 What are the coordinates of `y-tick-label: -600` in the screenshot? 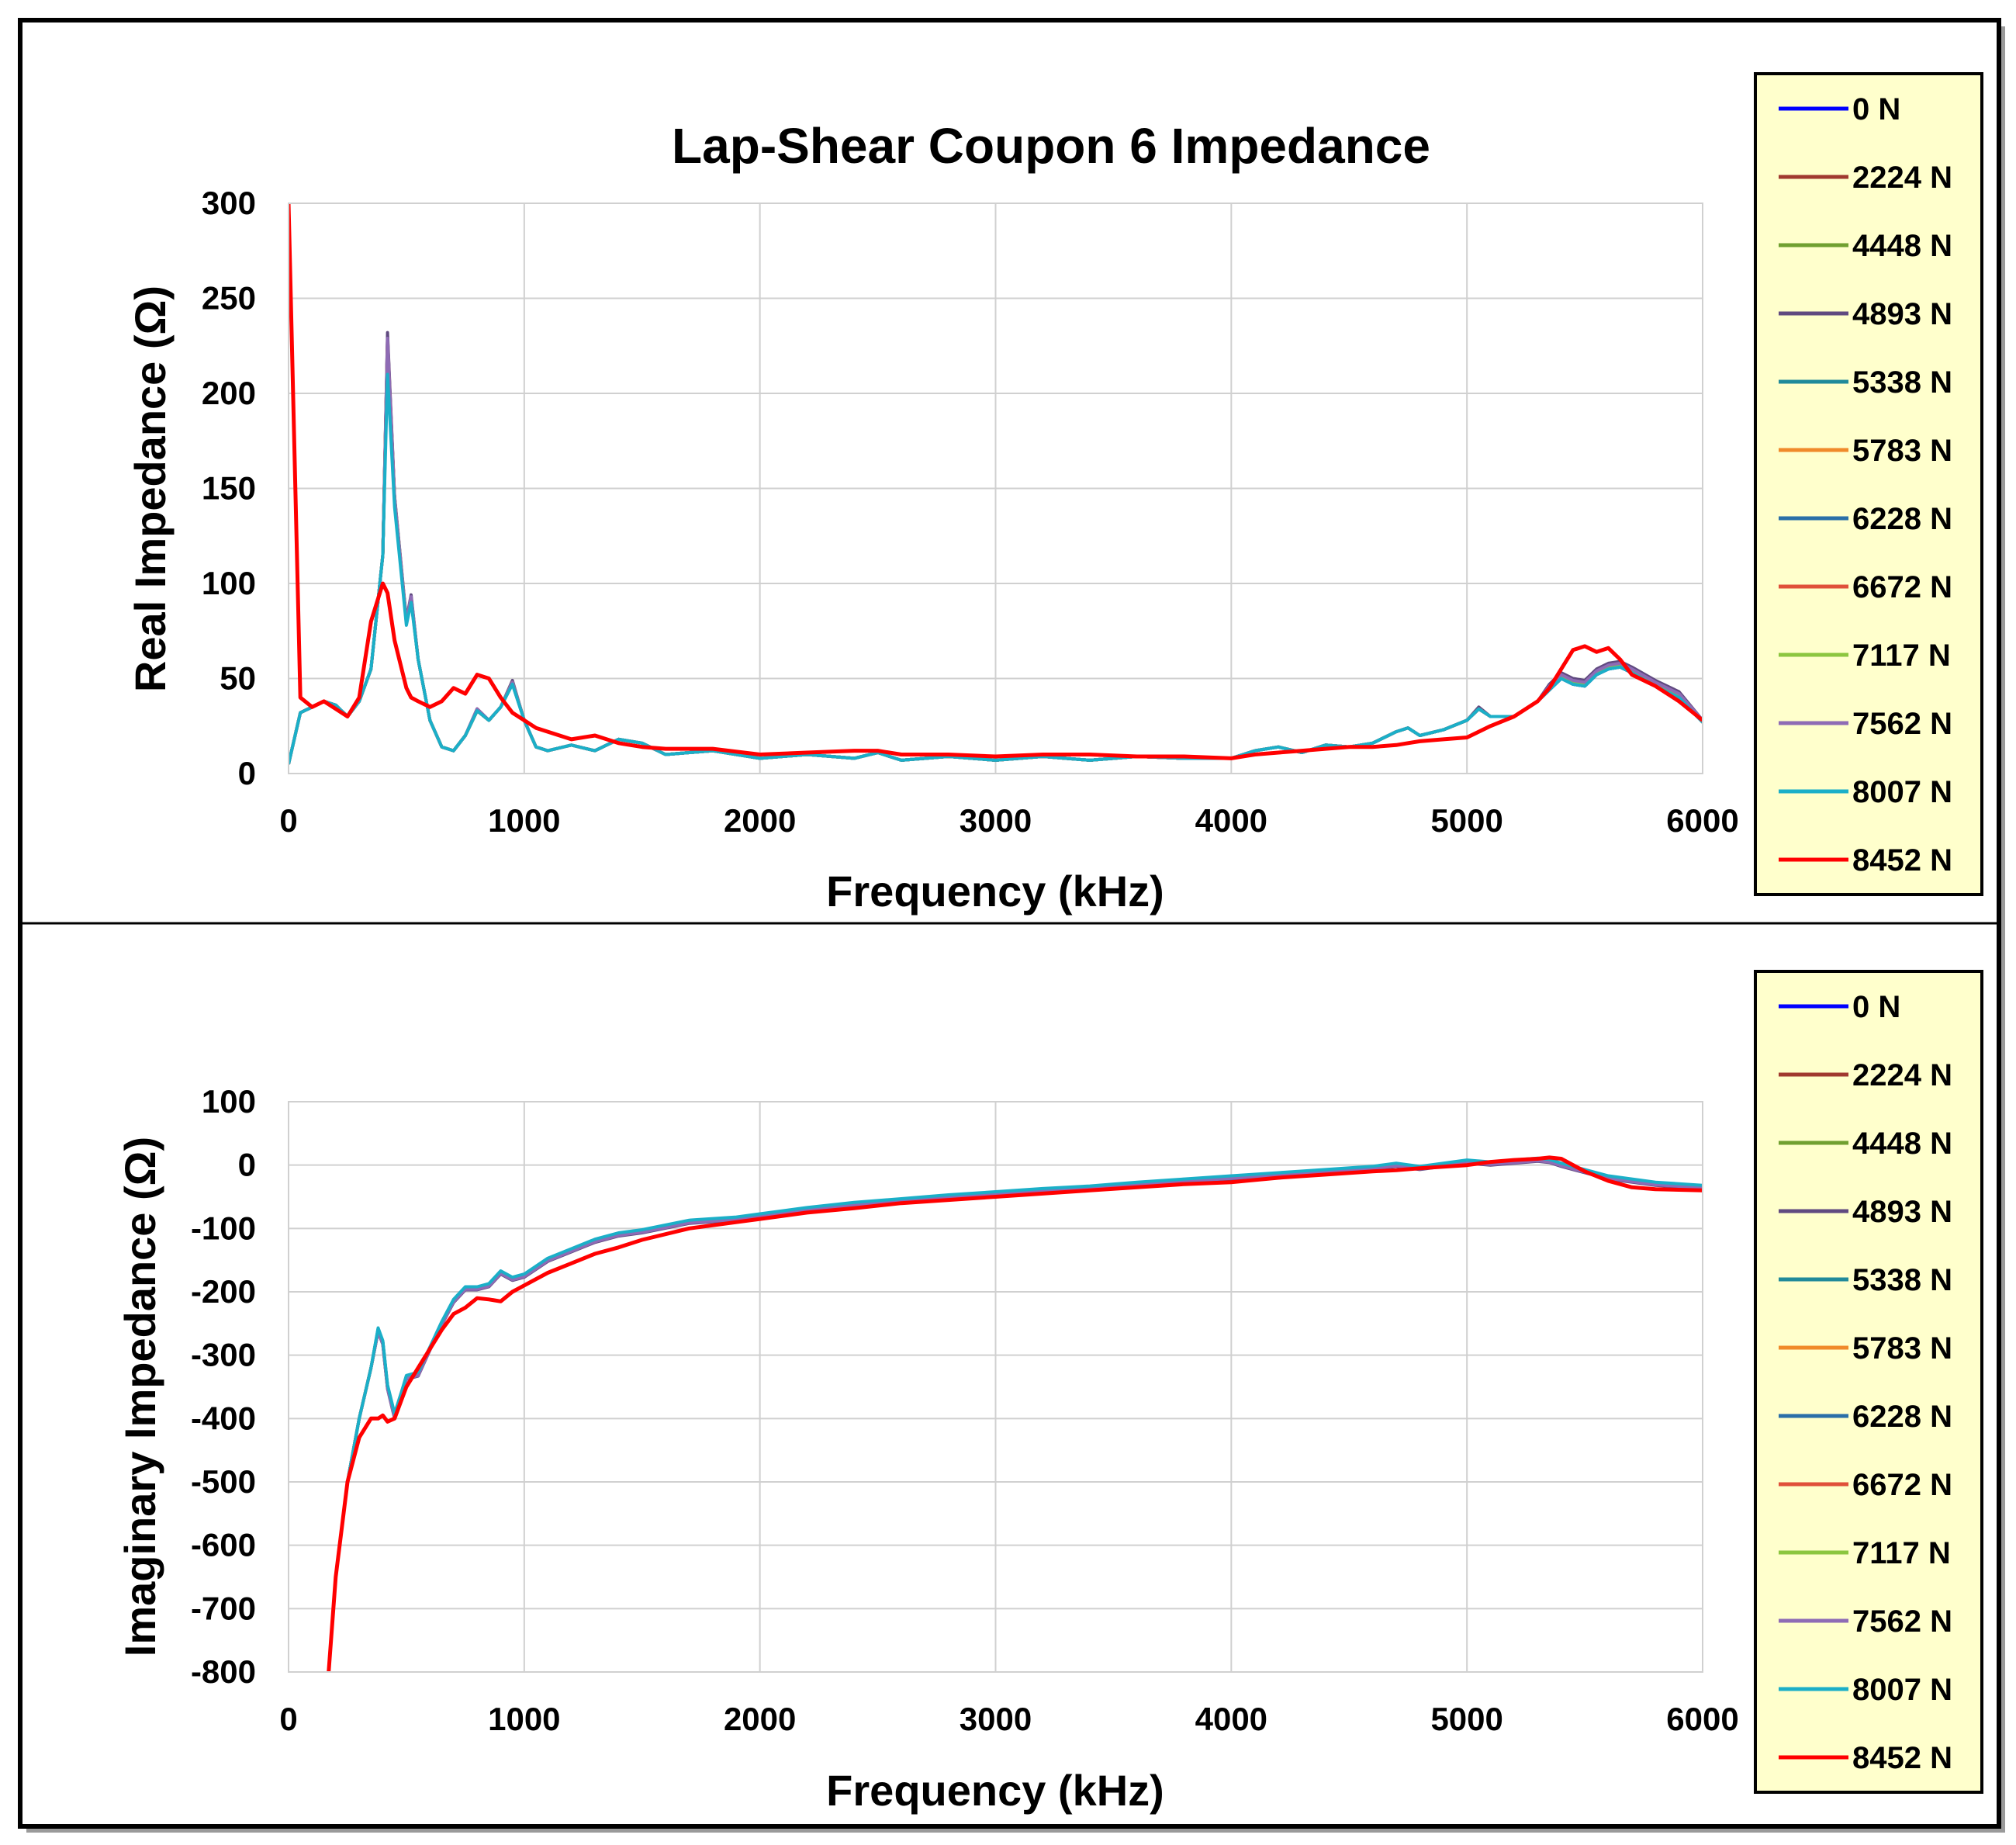 It's located at (223, 1545).